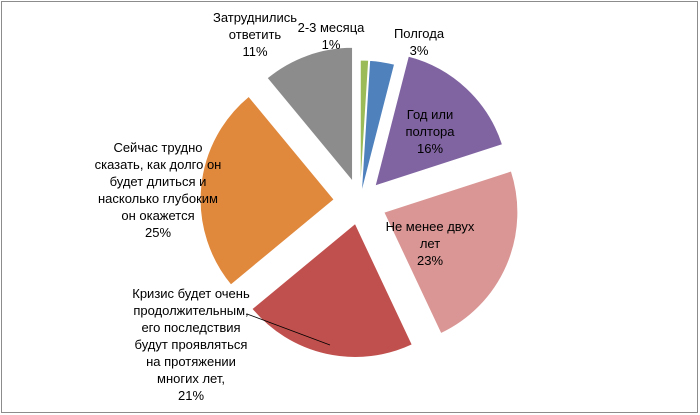 This screenshot has width=700, height=415. Describe the element at coordinates (191, 361) in the screenshot. I see `data-label-line: на протяжении` at that location.